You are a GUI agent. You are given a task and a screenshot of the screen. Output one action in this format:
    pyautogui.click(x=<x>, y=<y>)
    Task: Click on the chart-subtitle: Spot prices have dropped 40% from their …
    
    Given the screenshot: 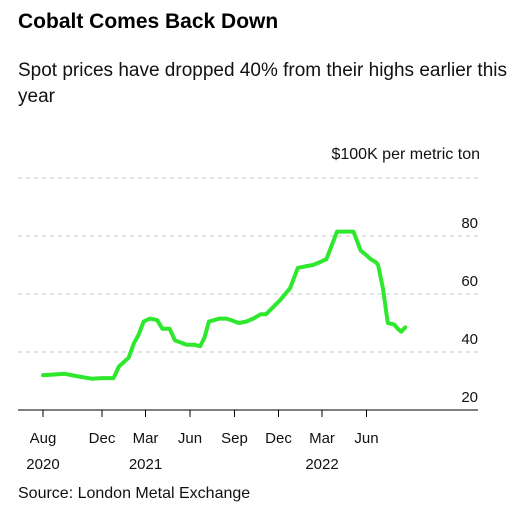 What is the action you would take?
    pyautogui.click(x=262, y=83)
    